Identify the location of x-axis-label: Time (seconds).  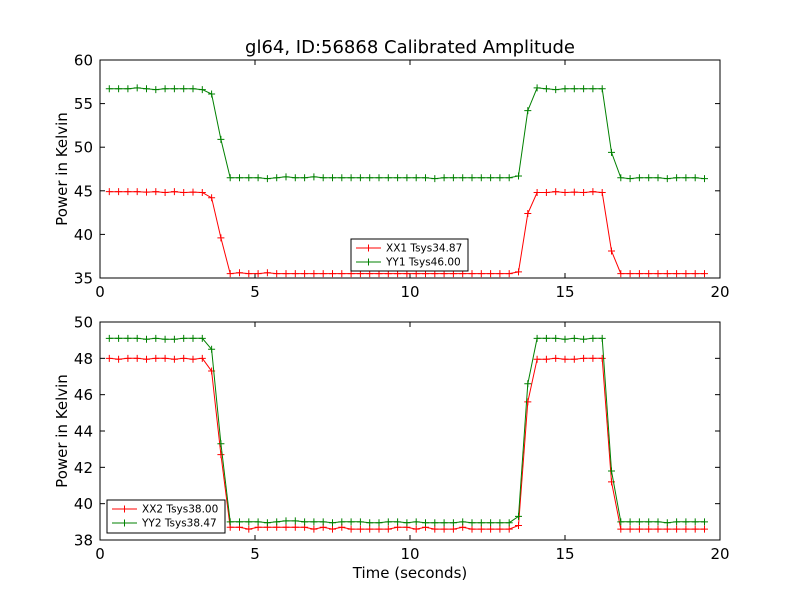
(410, 573).